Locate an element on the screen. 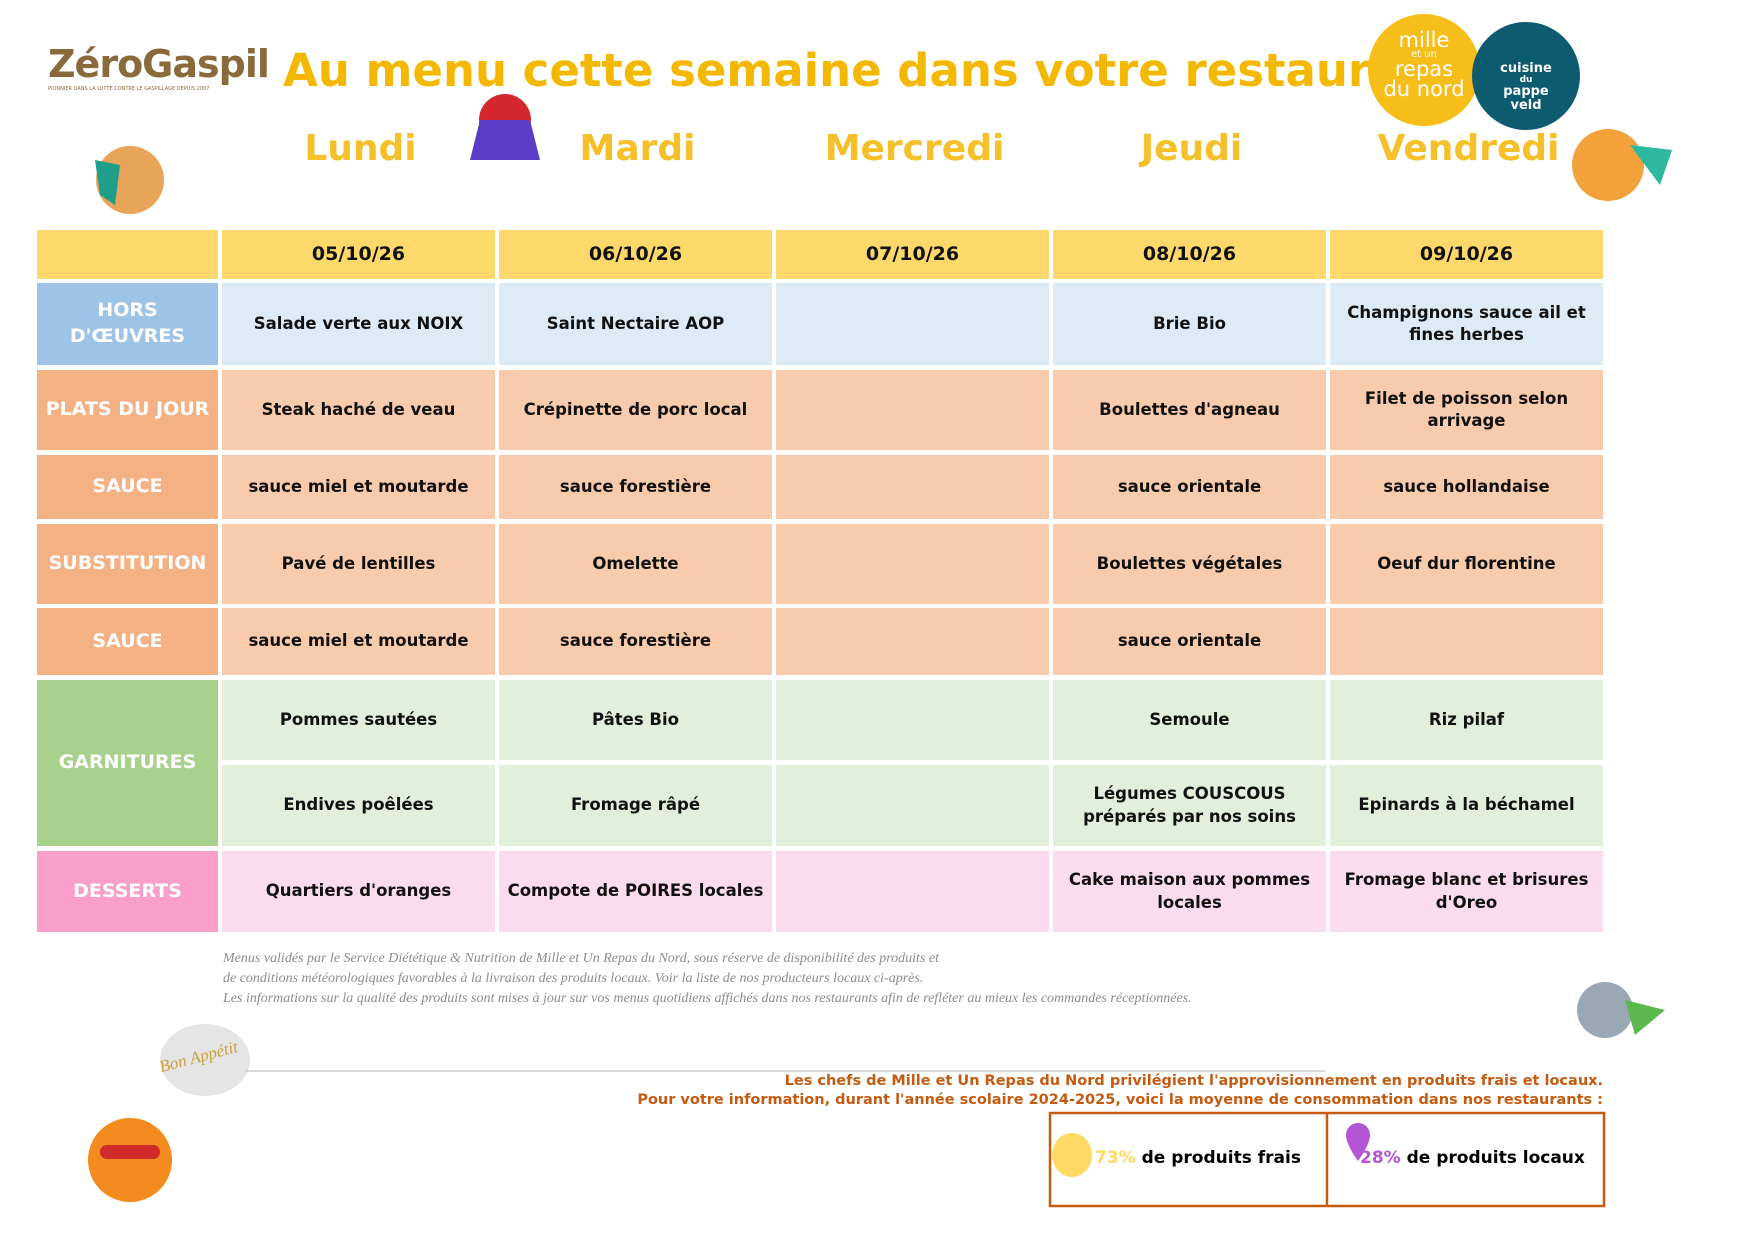  menu-cell: Brie Bio is located at coordinates (1189, 324).